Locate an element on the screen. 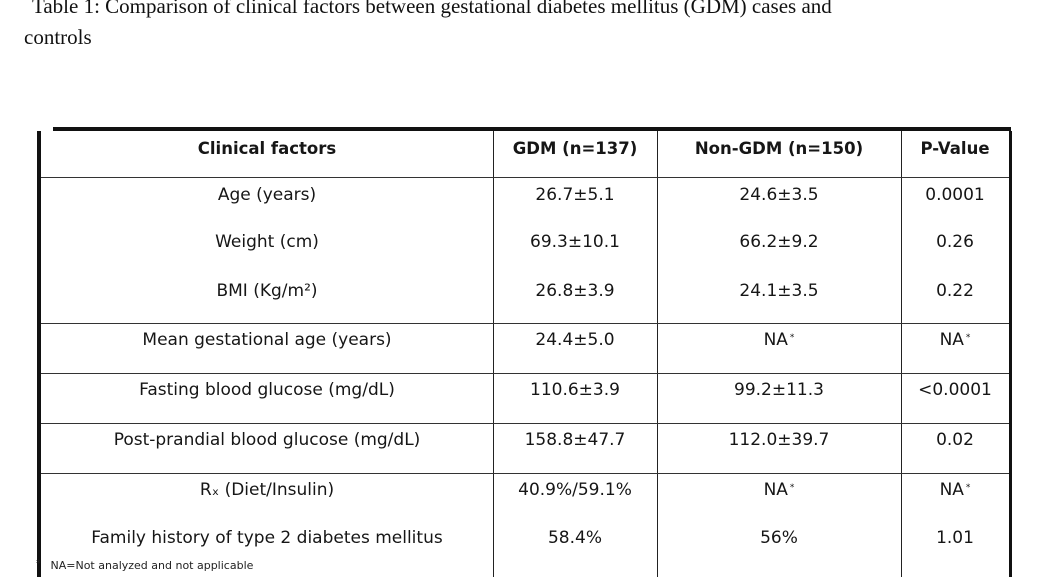 This screenshot has height=577, width=1038. row-p-value: 0.26 is located at coordinates (955, 242).